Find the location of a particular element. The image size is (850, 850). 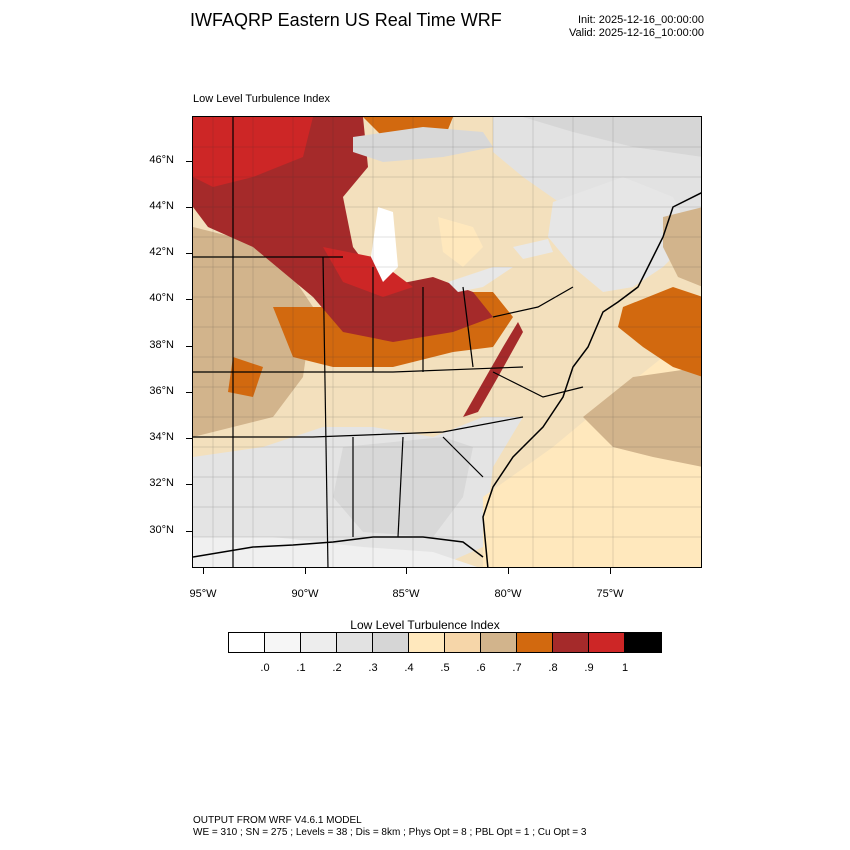

valid-time: Valid: 2025-12-16_10:00:00 is located at coordinates (636, 33).